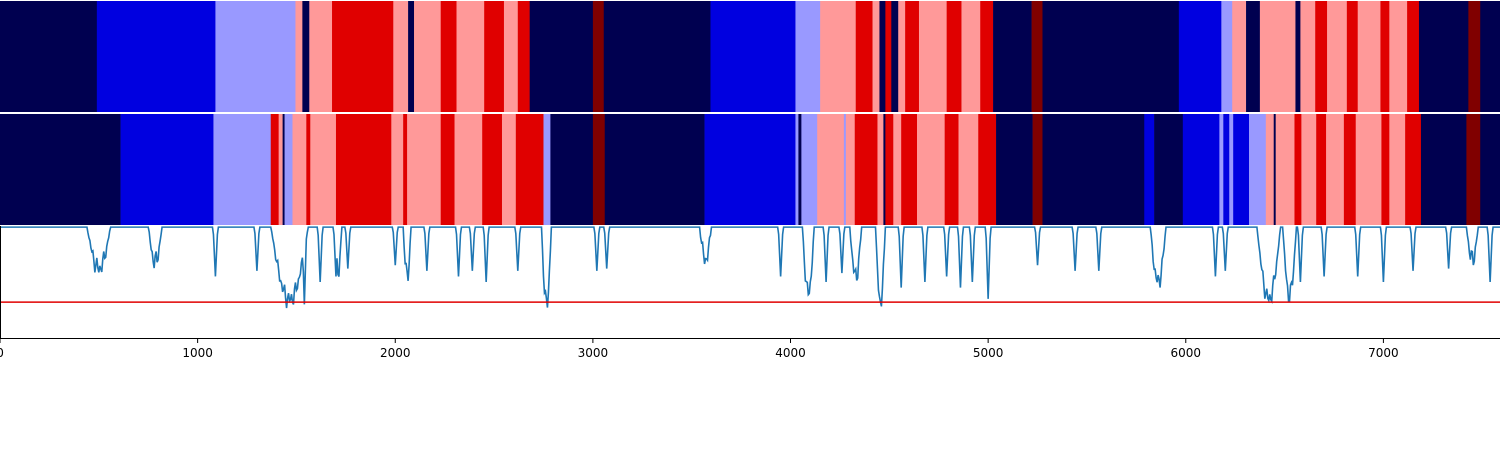  I want to click on x-axis: 0 1000 2000 3000 4000 5000 6000 7000, so click(699, 349).